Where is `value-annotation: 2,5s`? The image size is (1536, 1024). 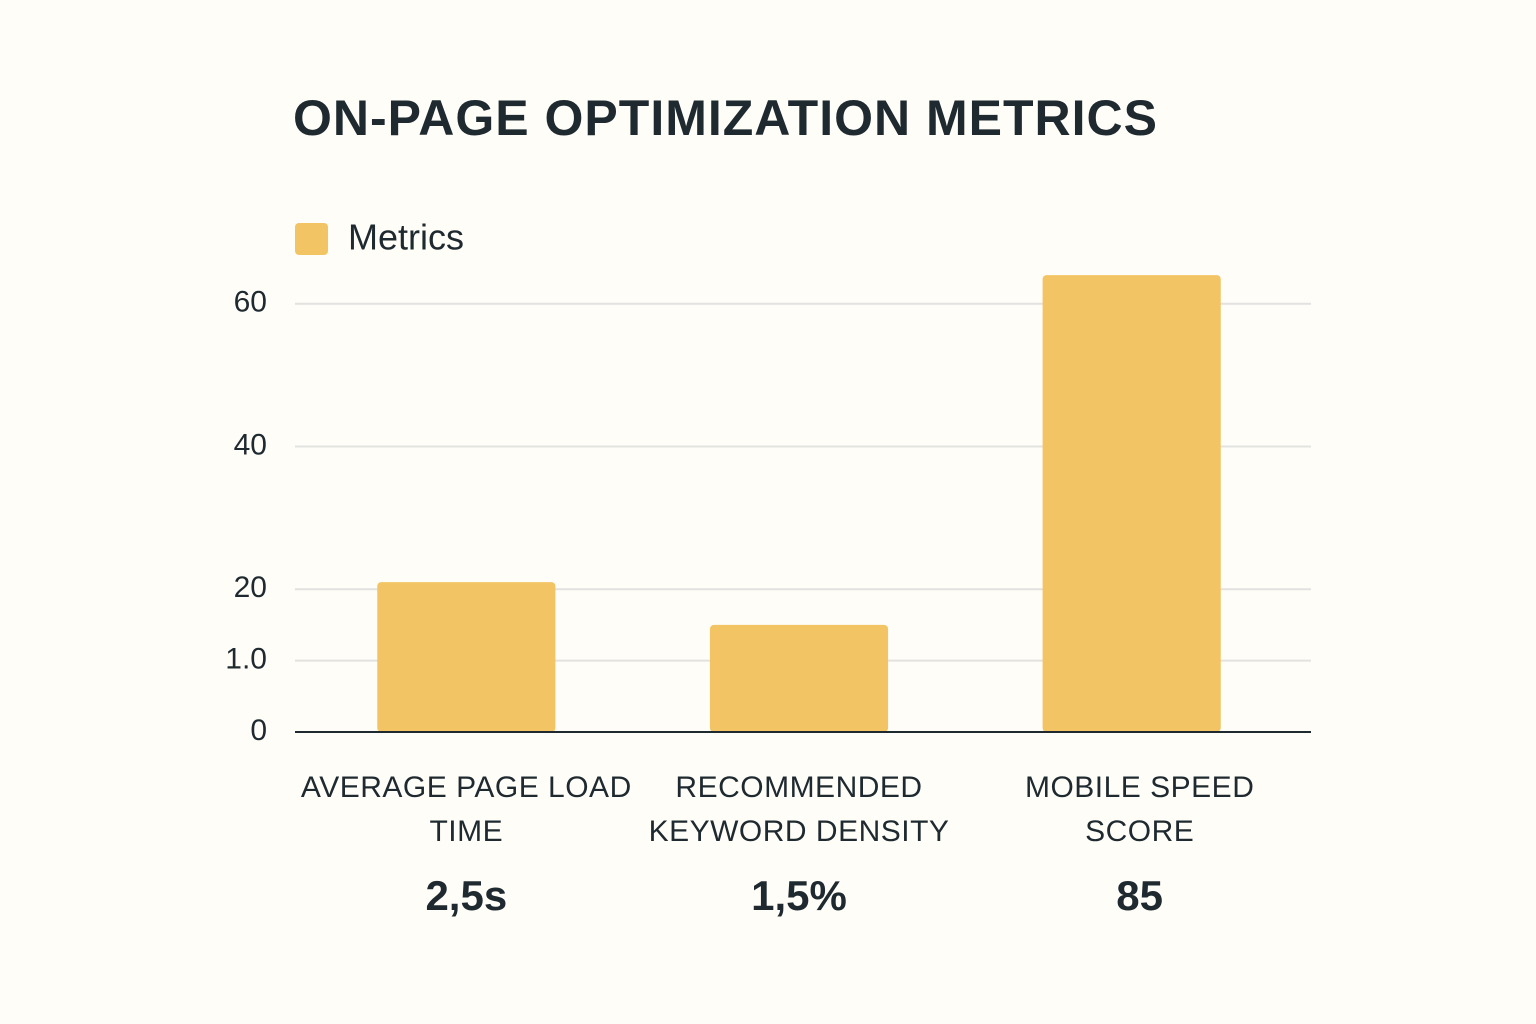 value-annotation: 2,5s is located at coordinates (466, 895).